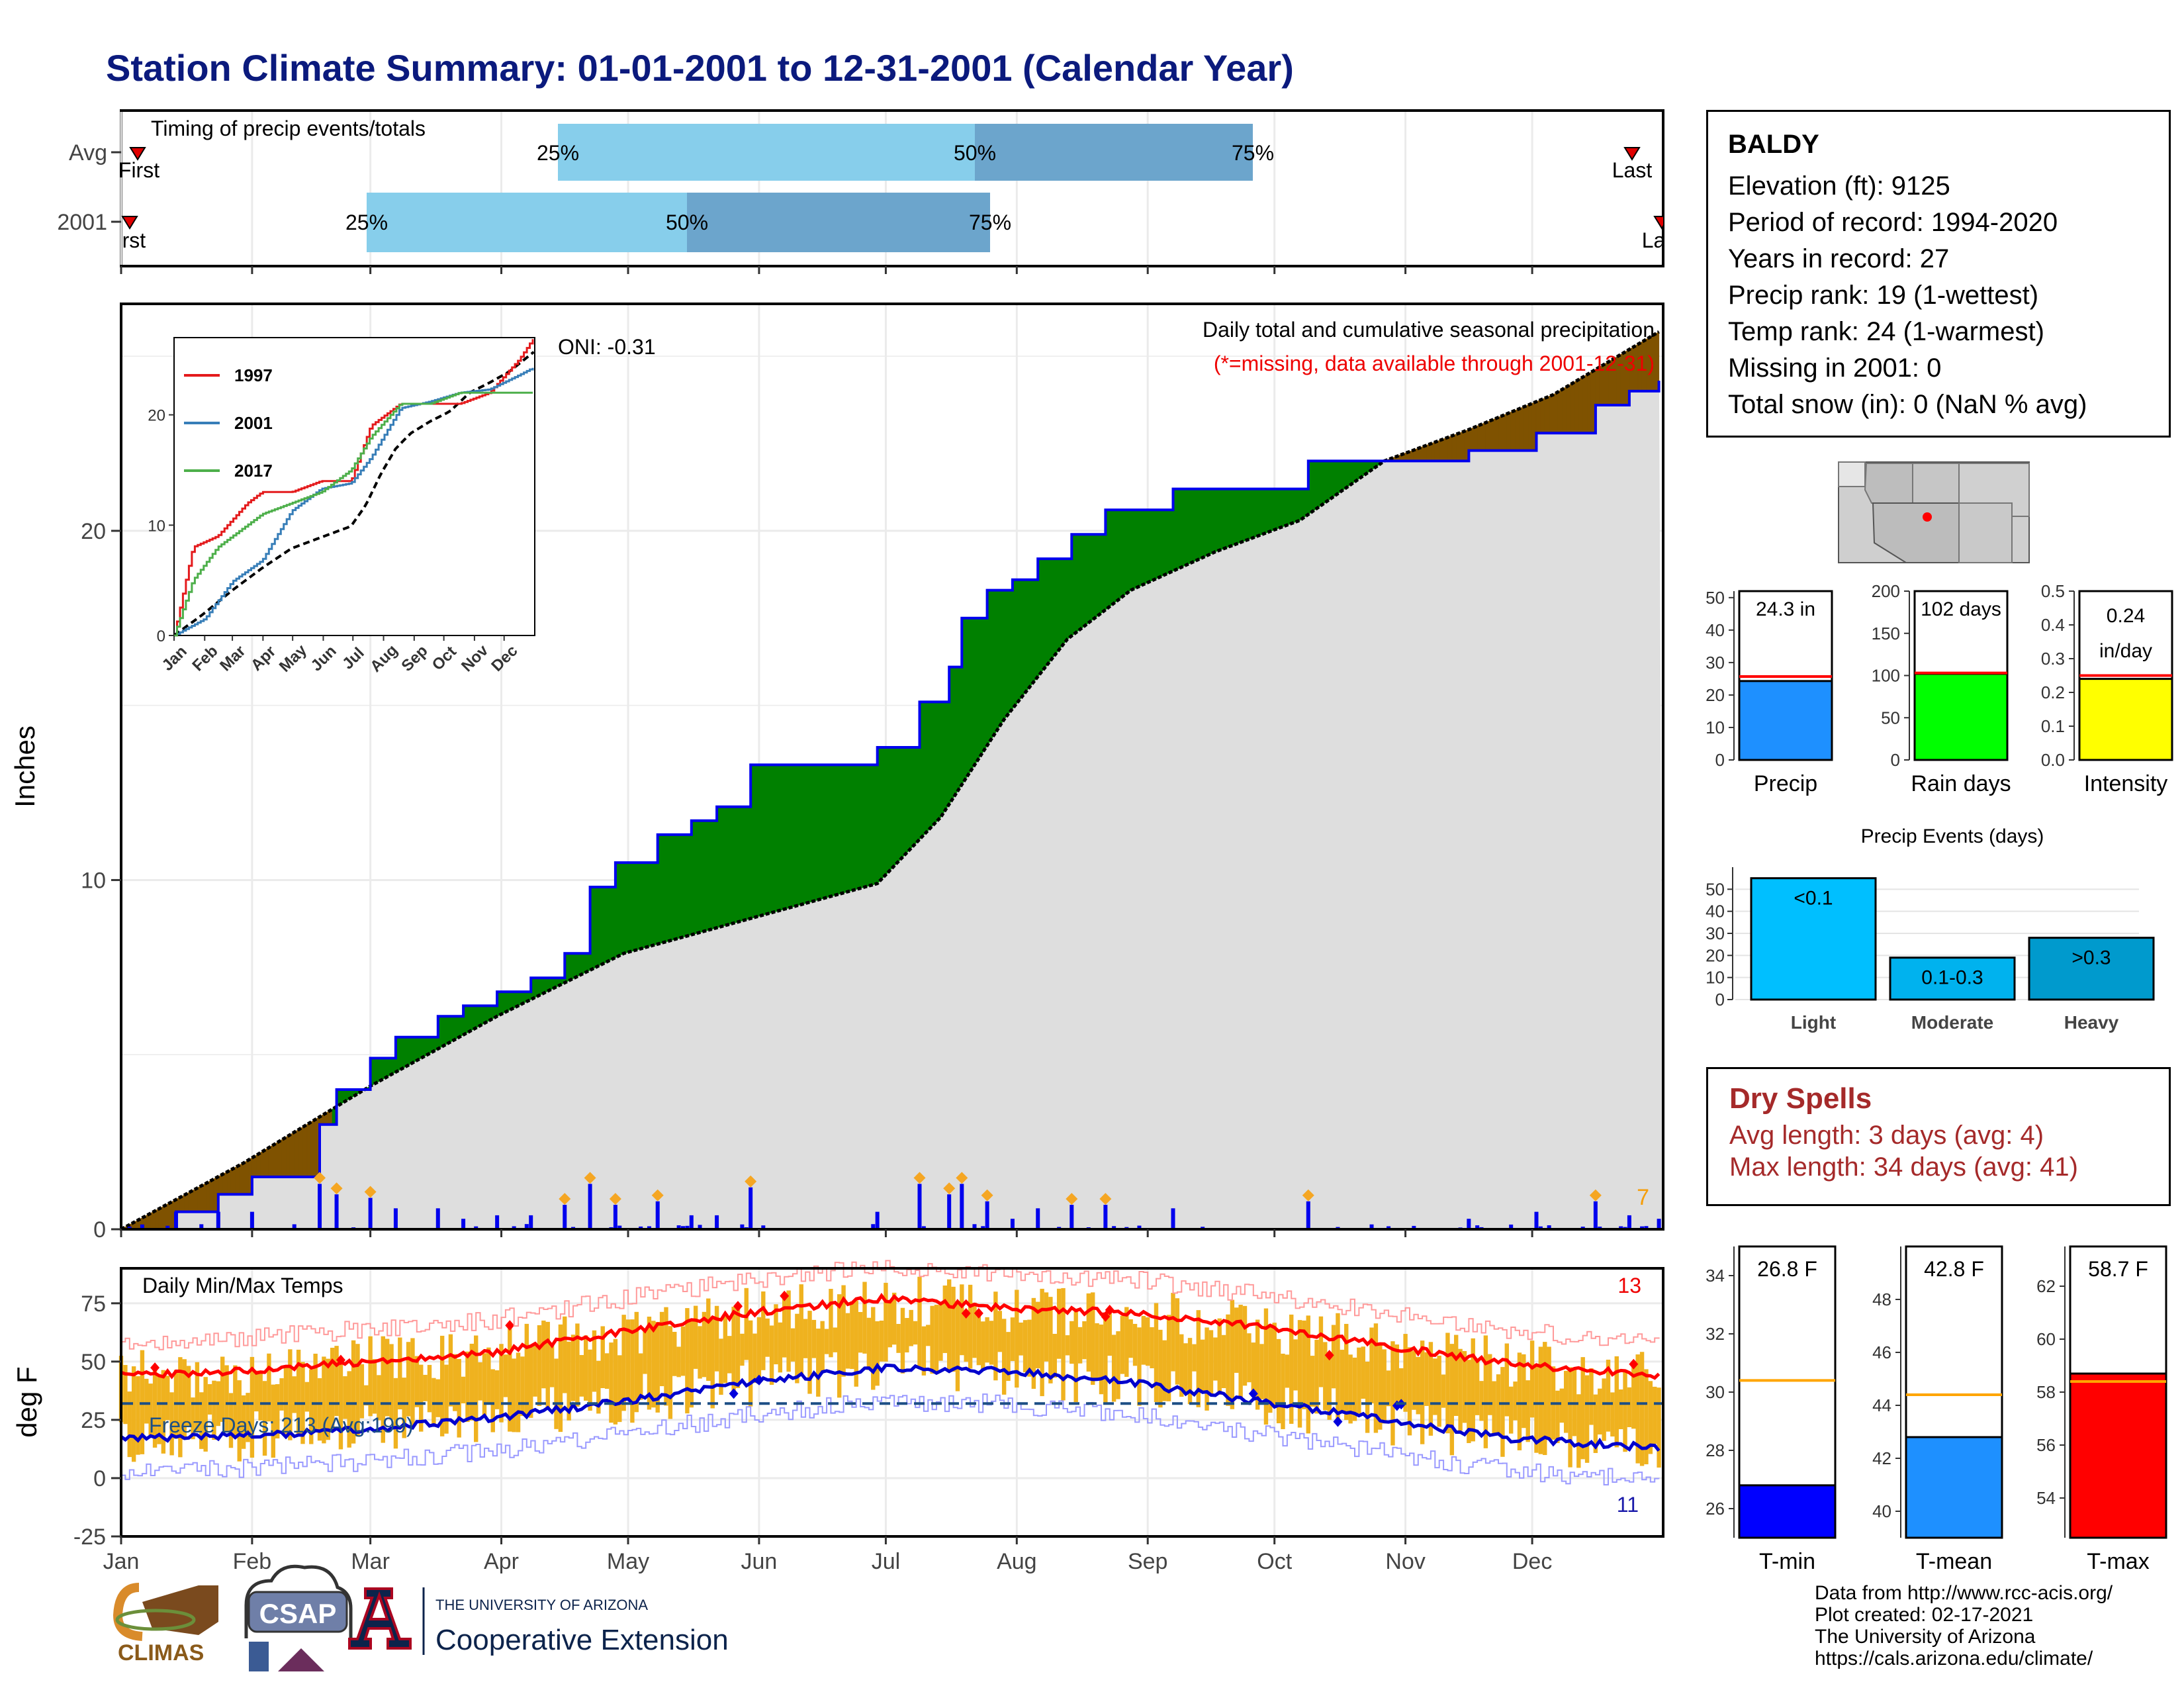  I want to click on record-high-marker, so click(510, 1325).